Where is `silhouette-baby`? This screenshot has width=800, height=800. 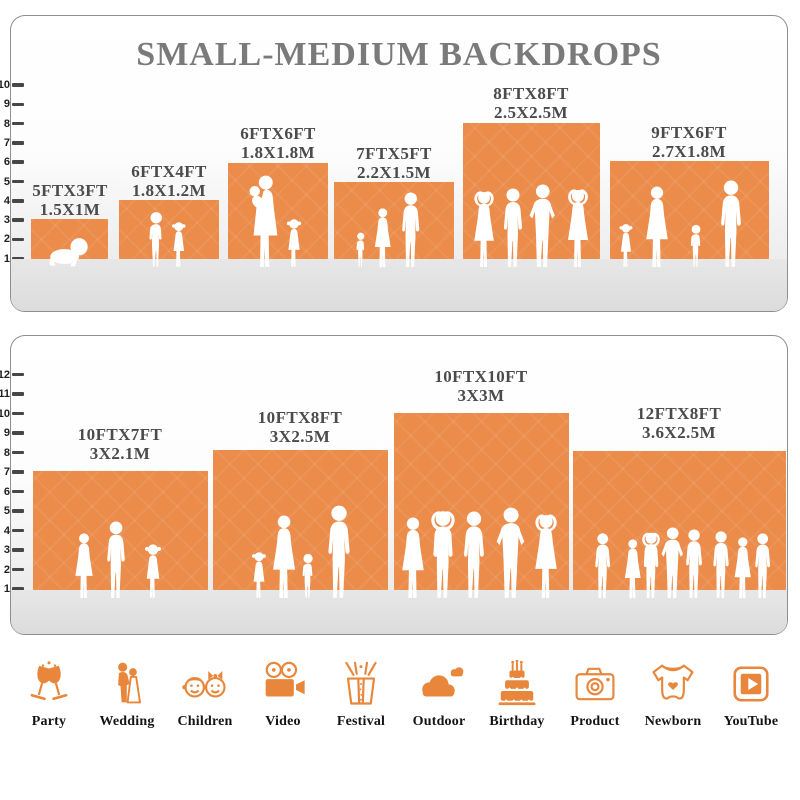 silhouette-baby is located at coordinates (68, 252).